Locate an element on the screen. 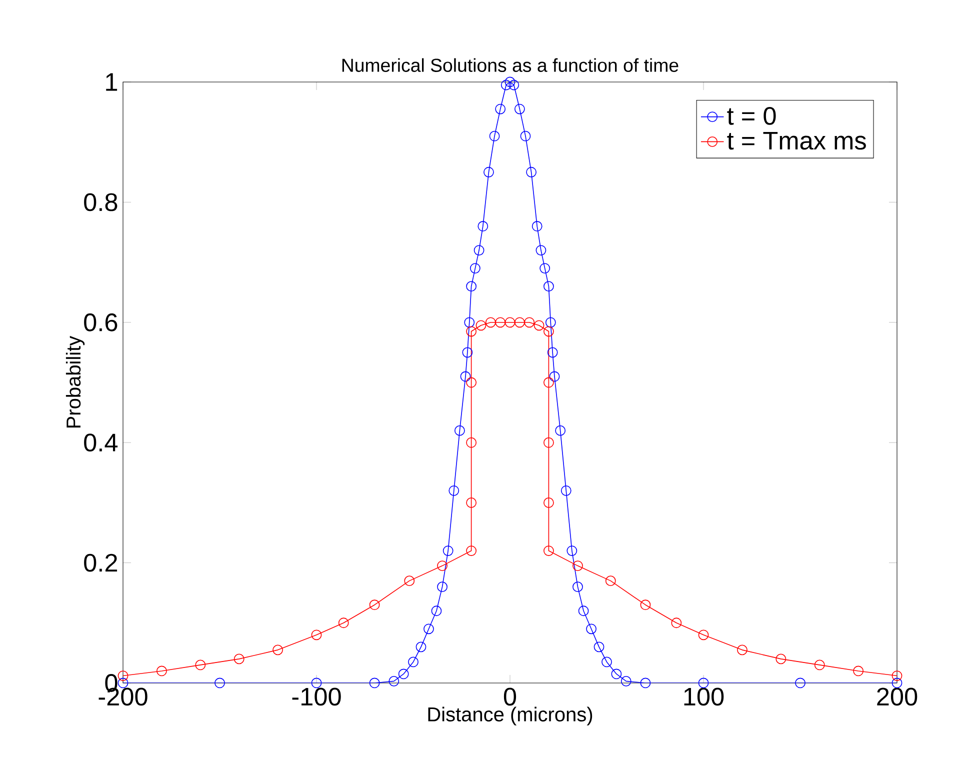  x-tick-label: 0 is located at coordinates (510, 697).